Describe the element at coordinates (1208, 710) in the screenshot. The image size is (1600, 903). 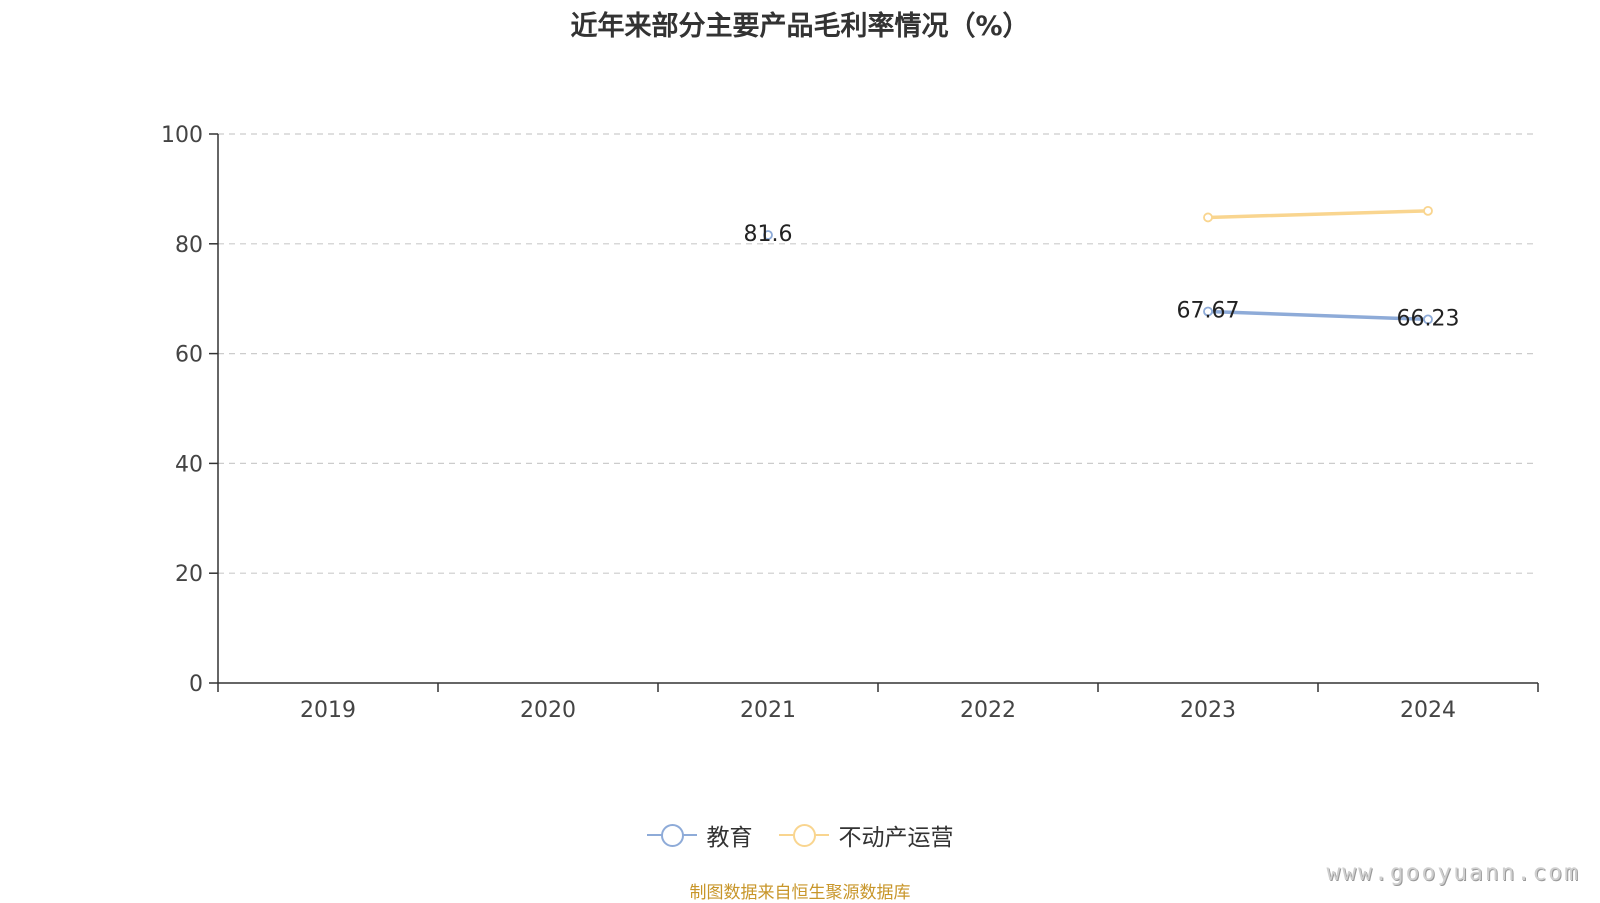
I see `x-tick-label: 2023` at that location.